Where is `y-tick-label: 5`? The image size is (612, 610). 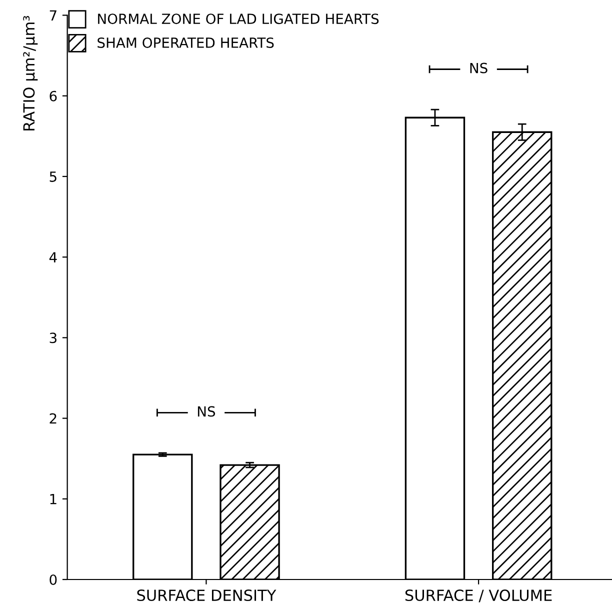
y-tick-label: 5 is located at coordinates (53, 177).